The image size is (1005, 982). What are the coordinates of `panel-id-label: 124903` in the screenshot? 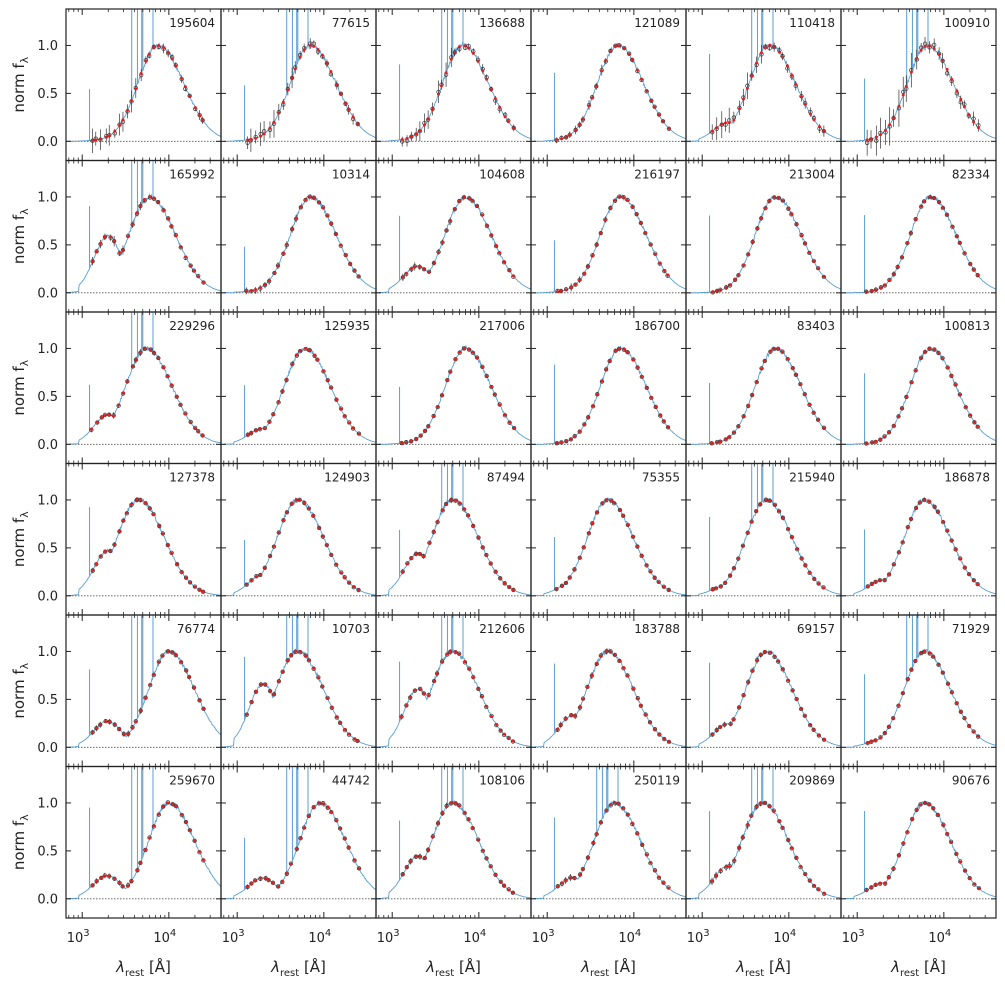 It's located at (347, 478).